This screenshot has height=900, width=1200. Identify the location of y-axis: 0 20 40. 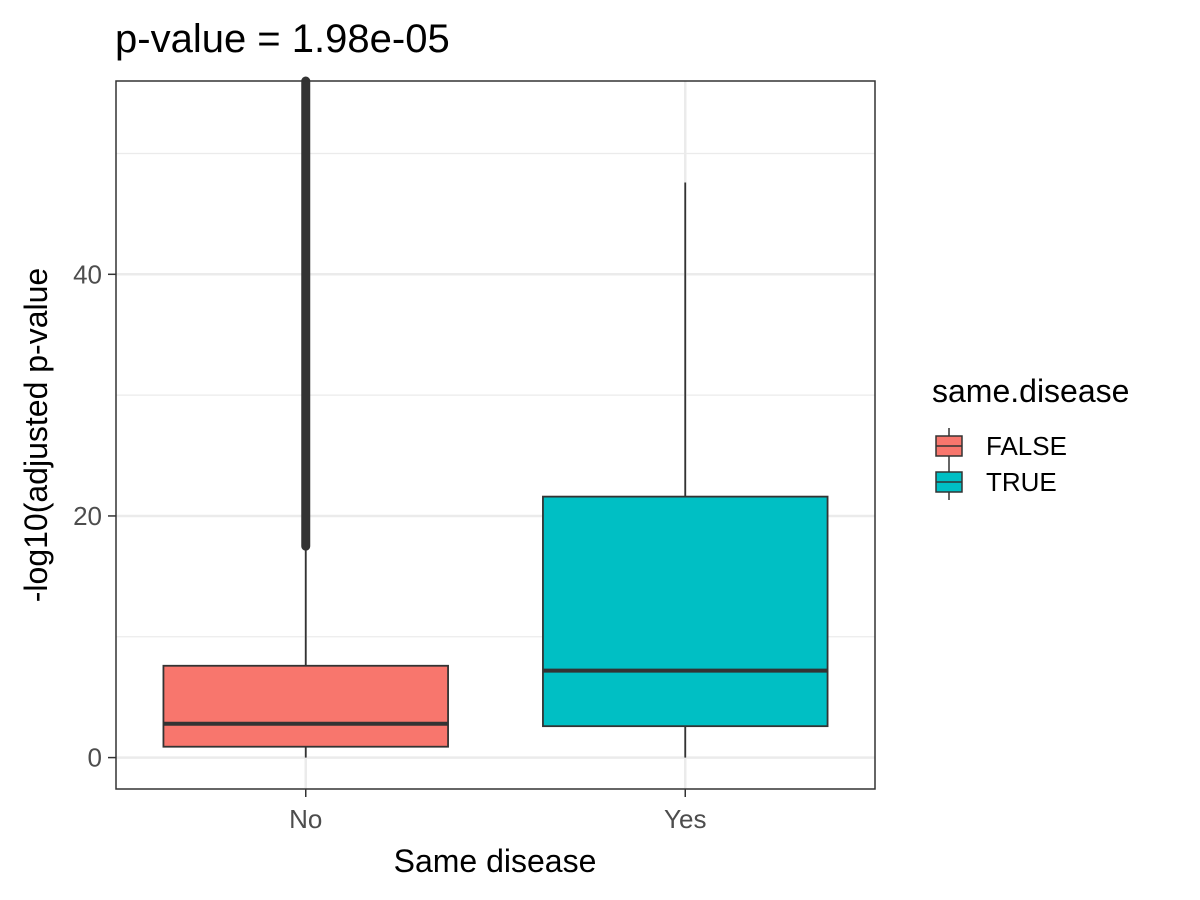
(94, 516).